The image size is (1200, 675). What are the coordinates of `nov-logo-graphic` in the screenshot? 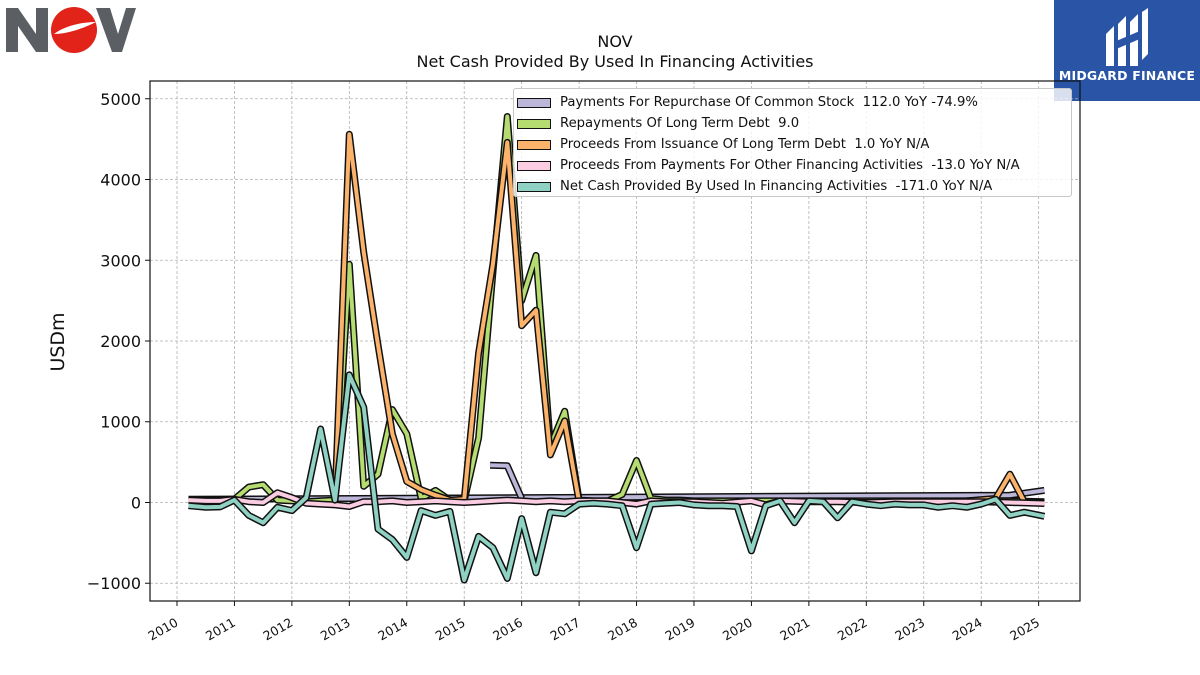 It's located at (71, 30).